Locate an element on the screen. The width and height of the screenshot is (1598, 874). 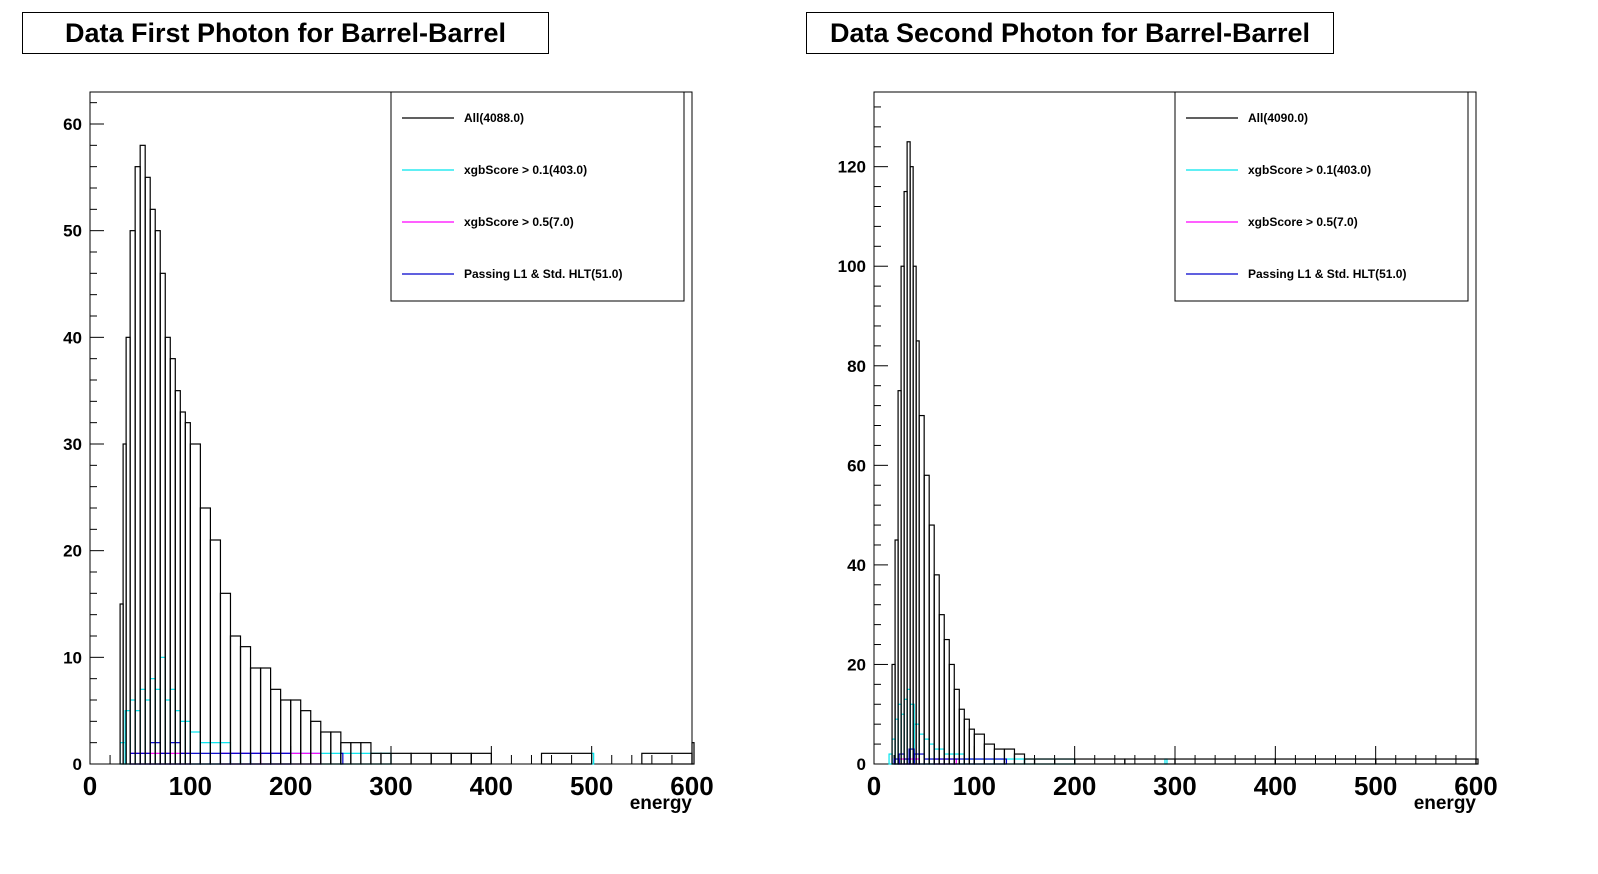
legend-box is located at coordinates (537, 196).